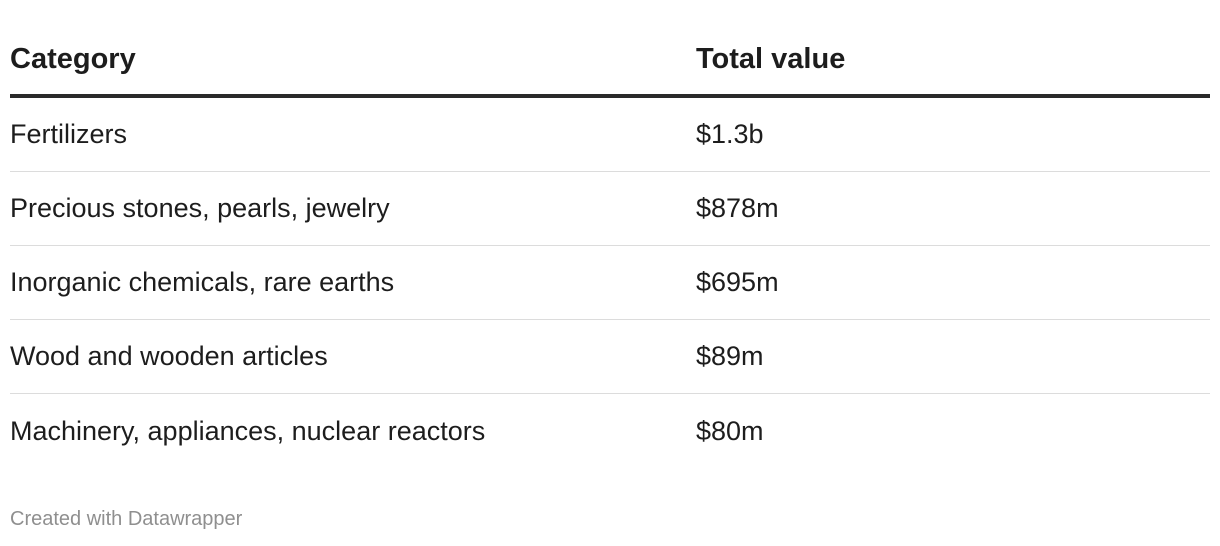 Image resolution: width=1220 pixels, height=546 pixels. What do you see at coordinates (202, 282) in the screenshot?
I see `category-cell: Inorganic chemicals, rare earths` at bounding box center [202, 282].